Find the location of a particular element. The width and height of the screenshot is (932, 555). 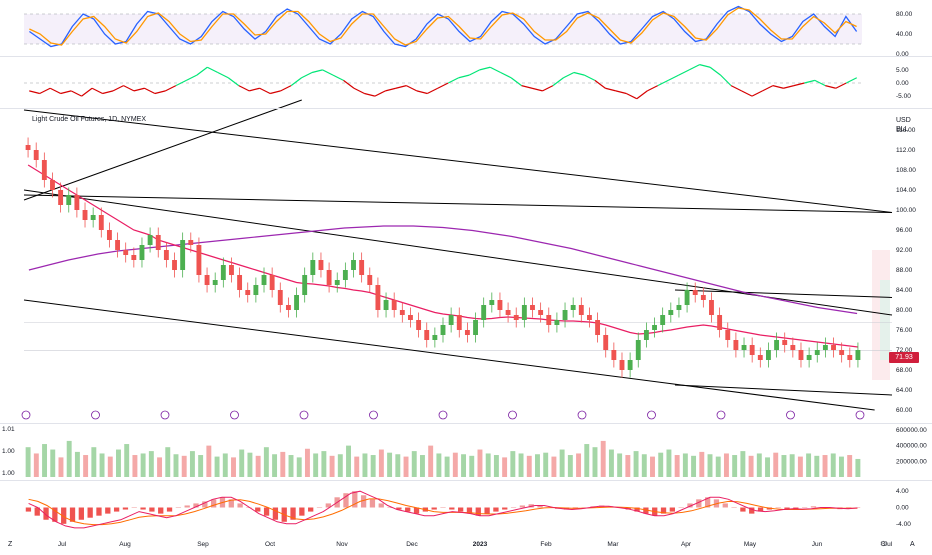

price-tick-label: 108.00 is located at coordinates (906, 170).